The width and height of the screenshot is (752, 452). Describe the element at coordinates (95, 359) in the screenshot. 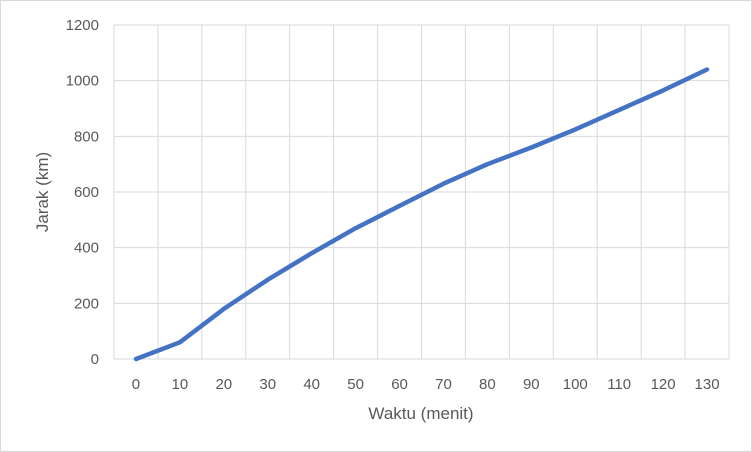

I see `y-tick-label: 0` at that location.